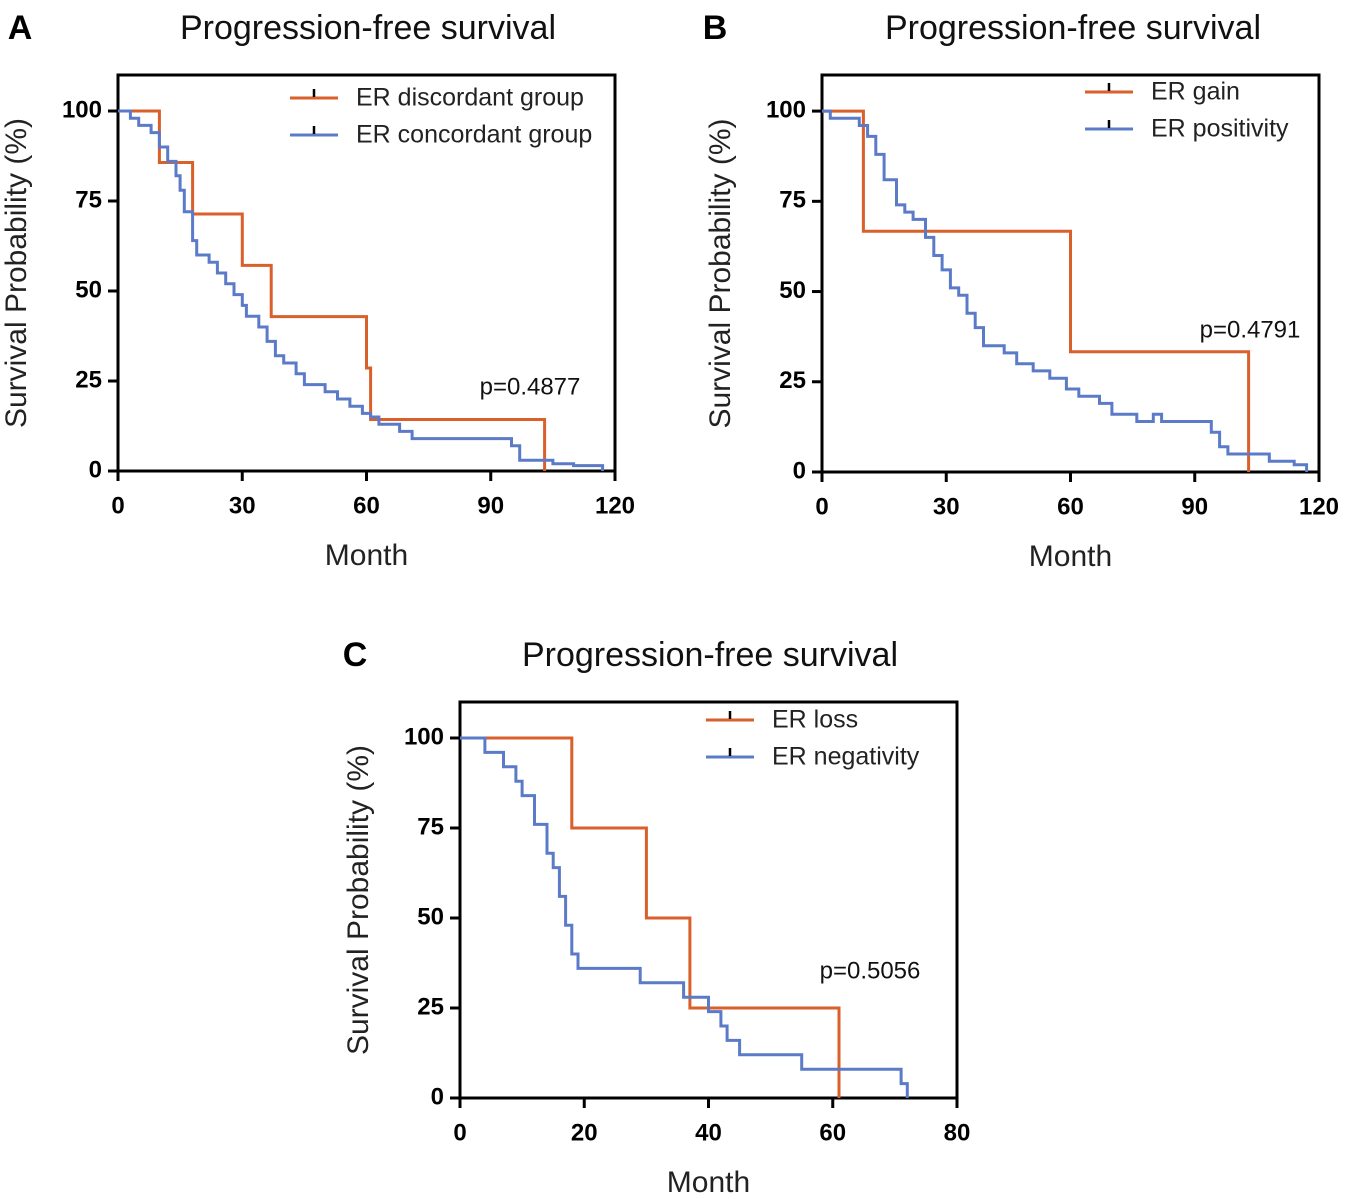 This screenshot has height=1199, width=1350. Describe the element at coordinates (20, 28) in the screenshot. I see `panel-label: A` at that location.